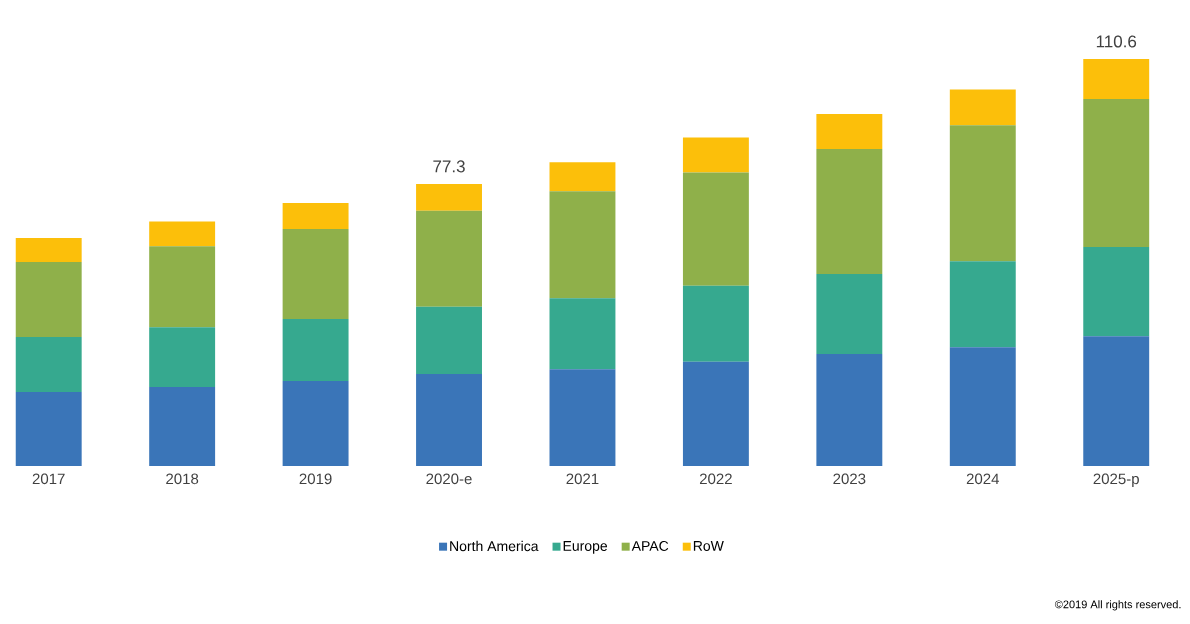 The width and height of the screenshot is (1190, 624). Describe the element at coordinates (582, 479) in the screenshot. I see `x-tick-label: 2021` at that location.